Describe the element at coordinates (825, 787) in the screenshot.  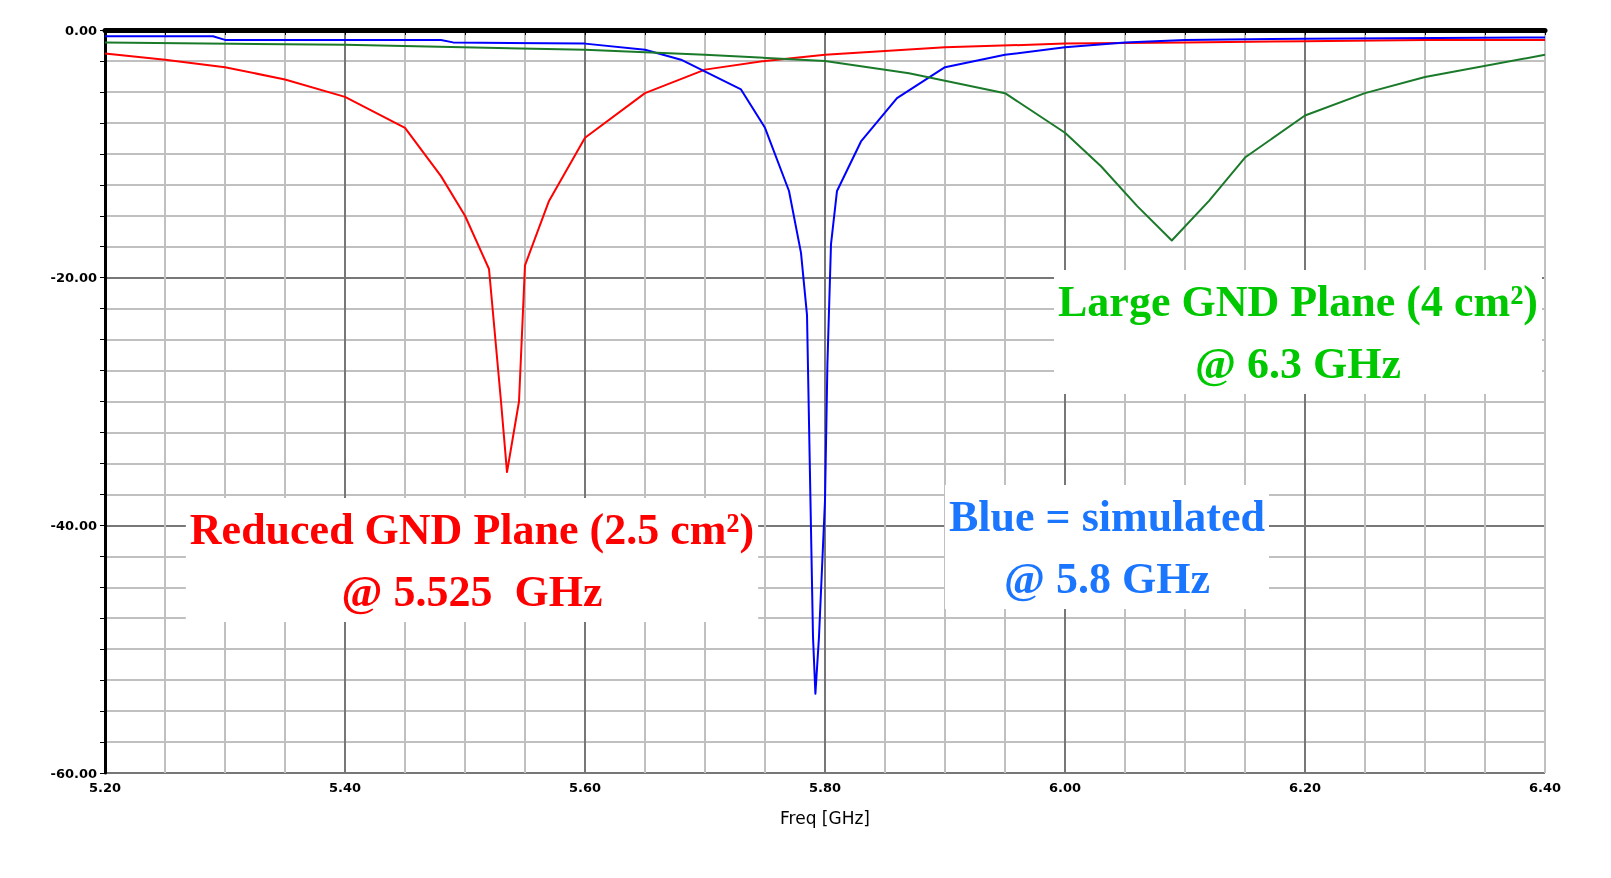
I see `x-tick-label: 5.80` at that location.